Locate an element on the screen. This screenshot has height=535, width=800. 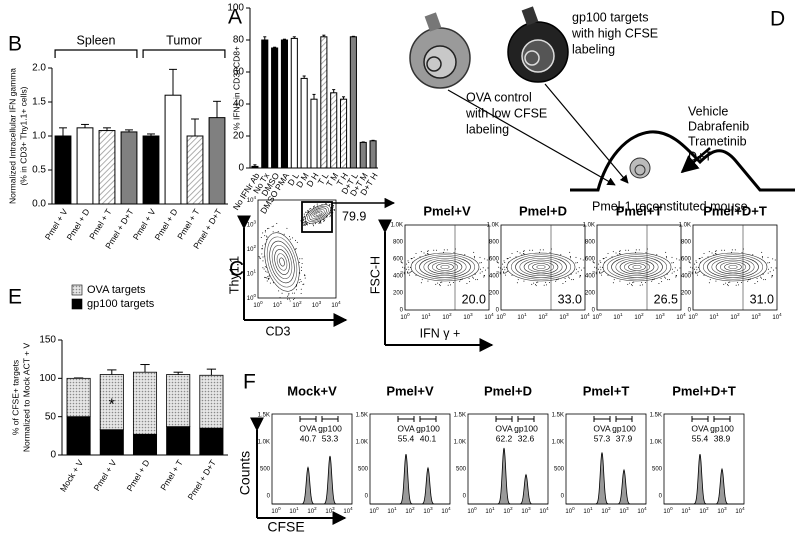
gate-value: 20.0 is located at coordinates (474, 299).